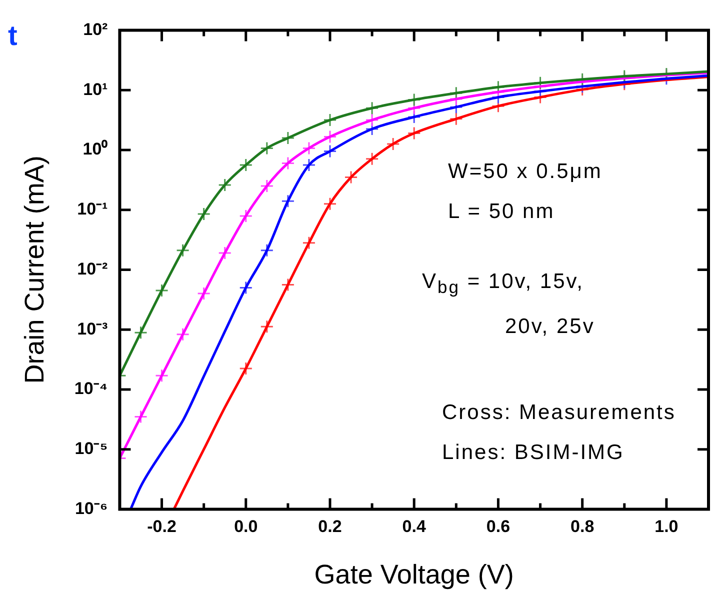  Describe the element at coordinates (503, 284) in the screenshot. I see `annotation: V$_{bg}$ = 10v, 15v,` at that location.